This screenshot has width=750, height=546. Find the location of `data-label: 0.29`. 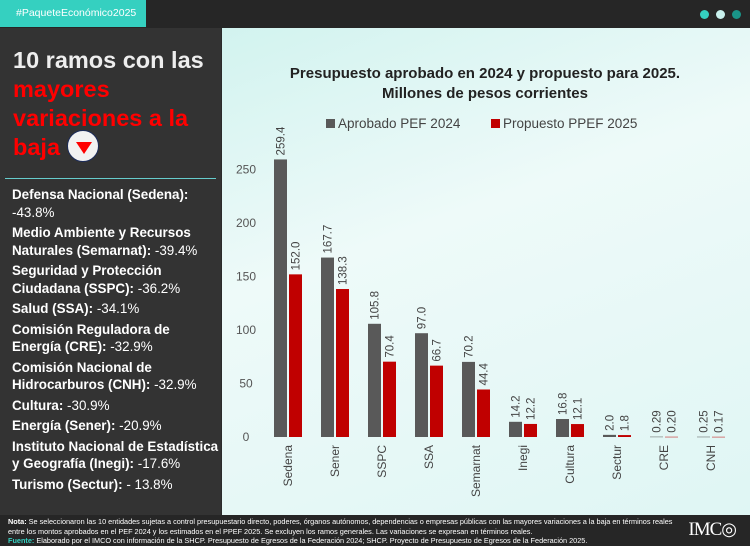

data-label: 0.29 is located at coordinates (658, 421).